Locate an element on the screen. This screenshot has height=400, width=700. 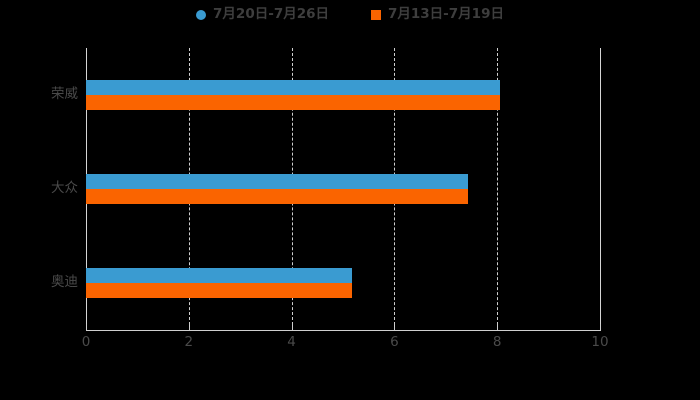
x-tick-label-10: 10 is located at coordinates (600, 342).